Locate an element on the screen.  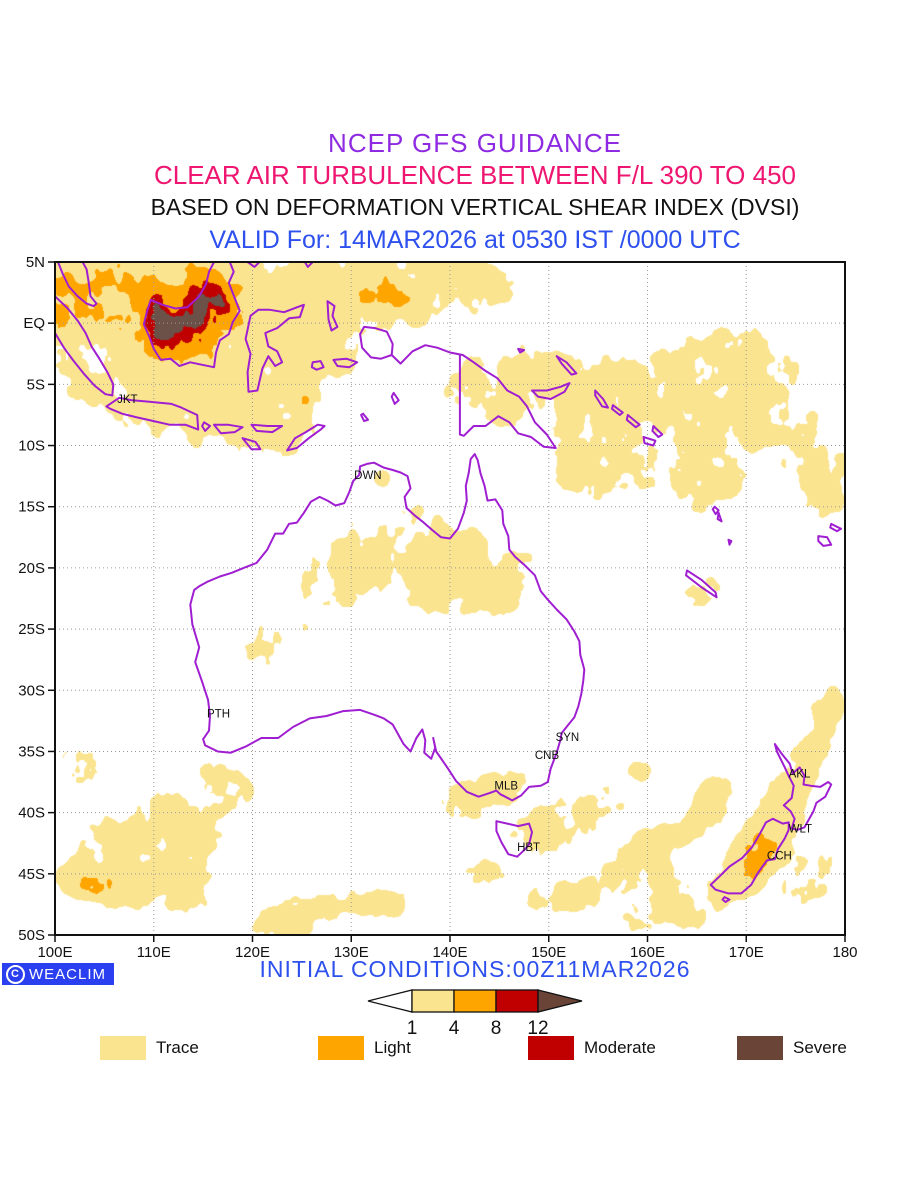
lat-tick-label: 45S is located at coordinates (31, 874).